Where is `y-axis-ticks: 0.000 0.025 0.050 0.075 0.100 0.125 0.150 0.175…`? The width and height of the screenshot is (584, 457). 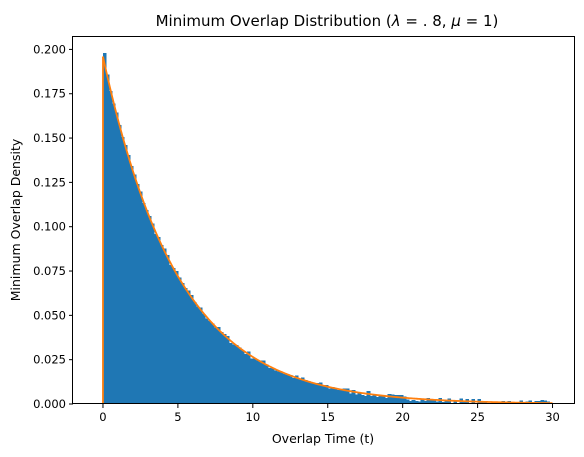 y-axis-ticks: 0.000 0.025 0.050 0.075 0.100 0.125 0.150 0.175… is located at coordinates (53, 226).